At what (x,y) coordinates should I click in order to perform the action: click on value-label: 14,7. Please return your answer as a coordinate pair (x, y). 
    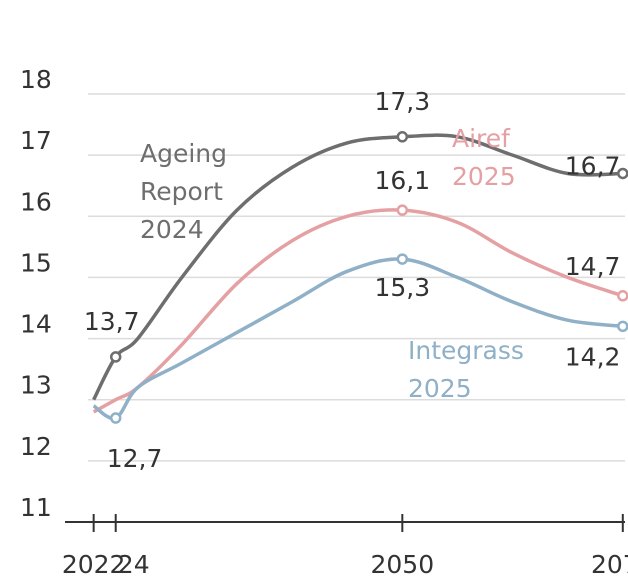
    Looking at the image, I should click on (593, 266).